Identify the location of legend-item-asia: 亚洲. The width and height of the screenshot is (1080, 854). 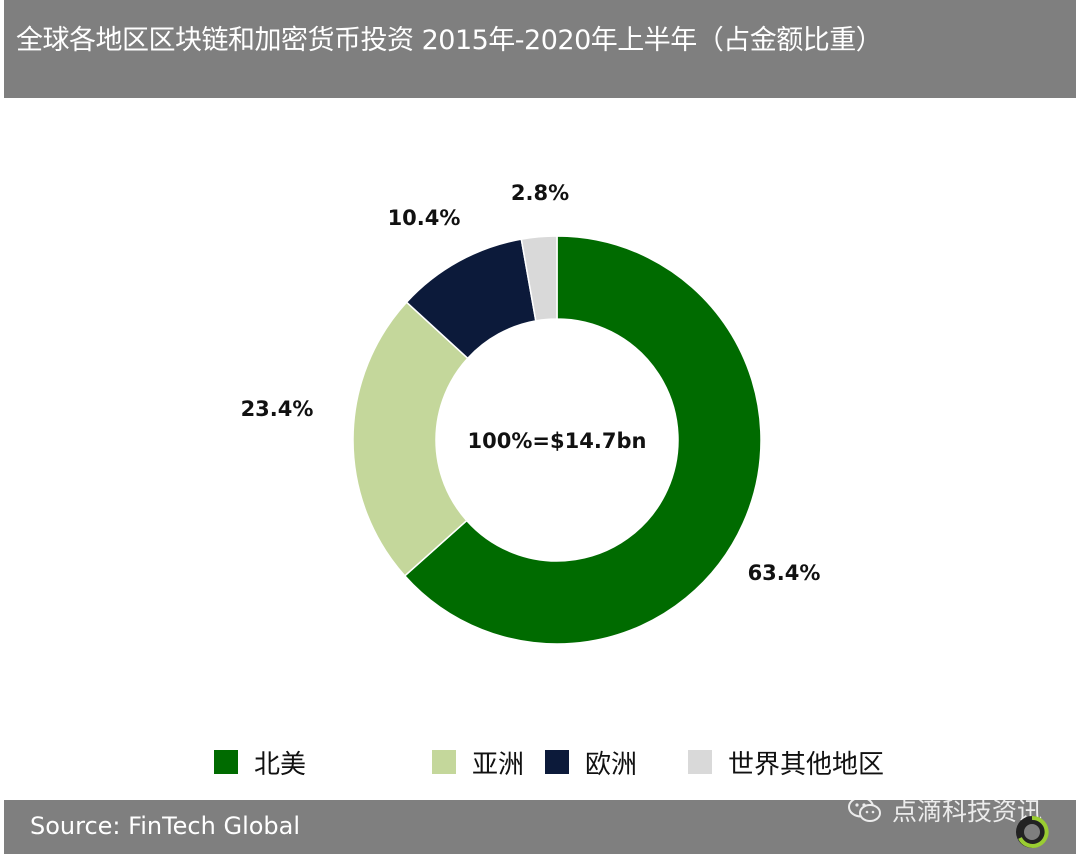
(478, 762).